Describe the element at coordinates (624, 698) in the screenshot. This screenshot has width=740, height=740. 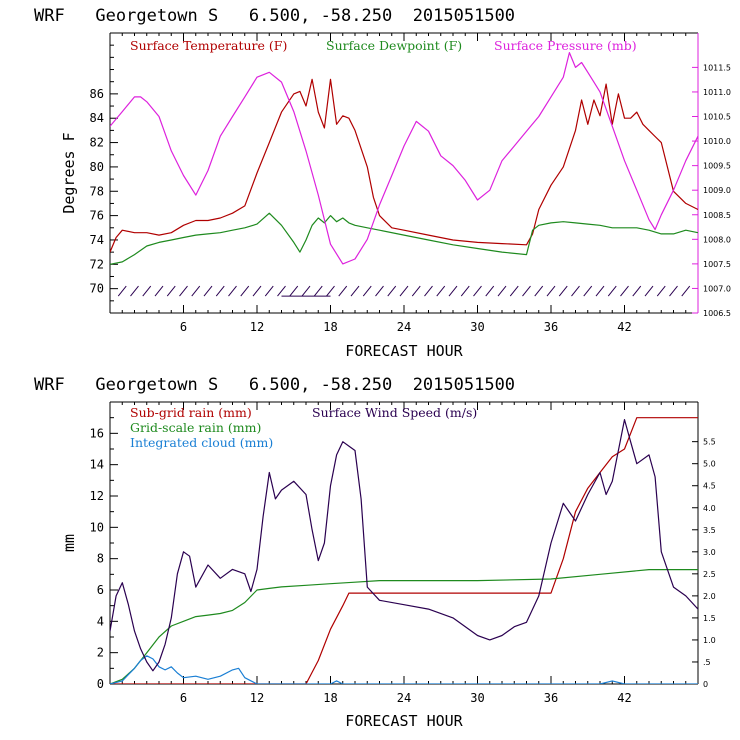
I see `x-tick-label: 42` at that location.